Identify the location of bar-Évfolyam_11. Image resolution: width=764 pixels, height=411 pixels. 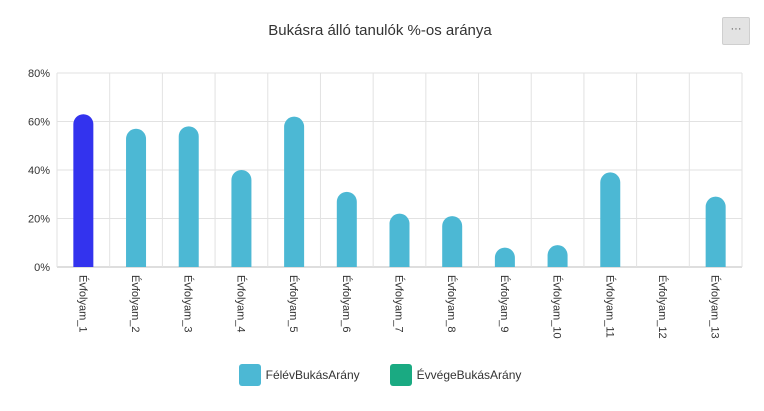
(610, 219).